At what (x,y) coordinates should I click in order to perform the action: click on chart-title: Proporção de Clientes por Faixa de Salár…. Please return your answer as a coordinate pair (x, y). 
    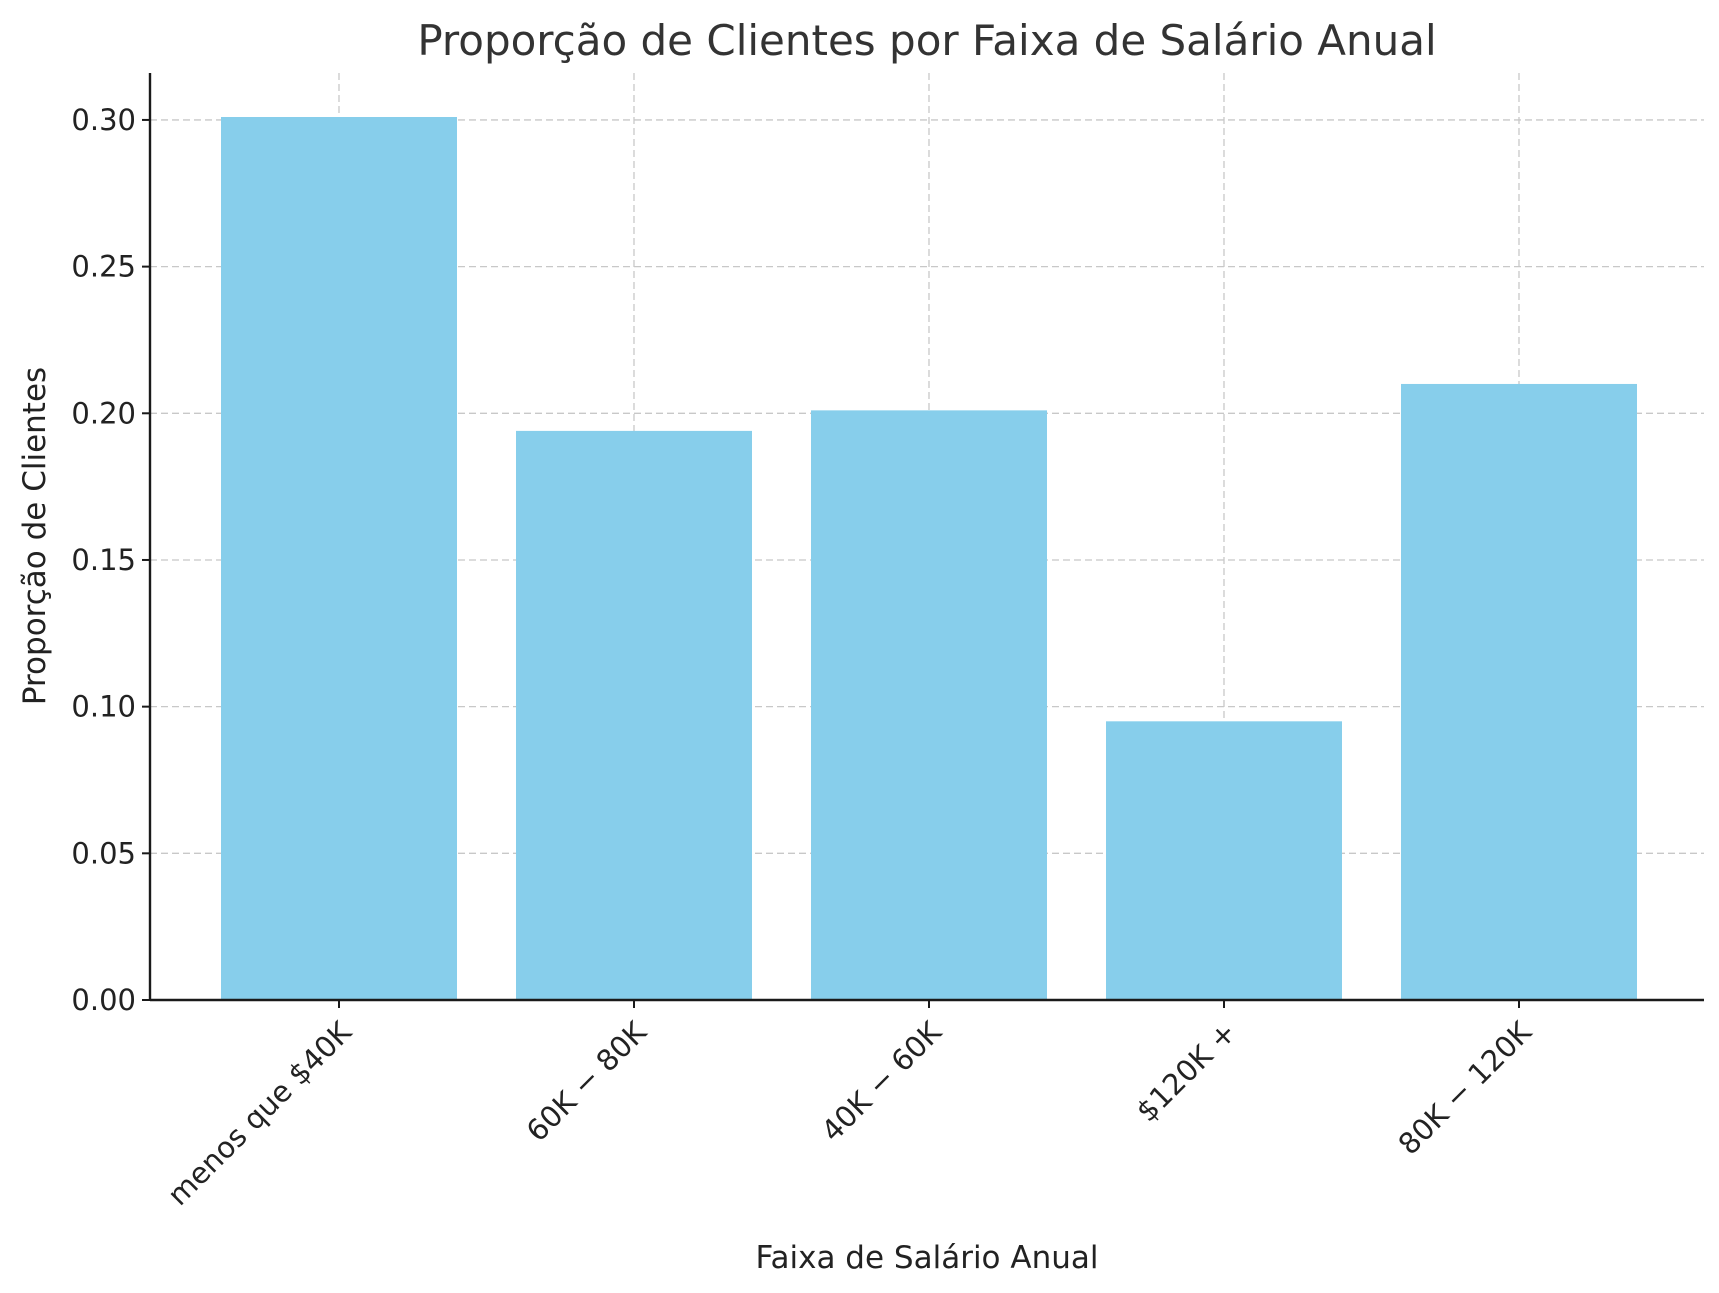
    Looking at the image, I should click on (926, 40).